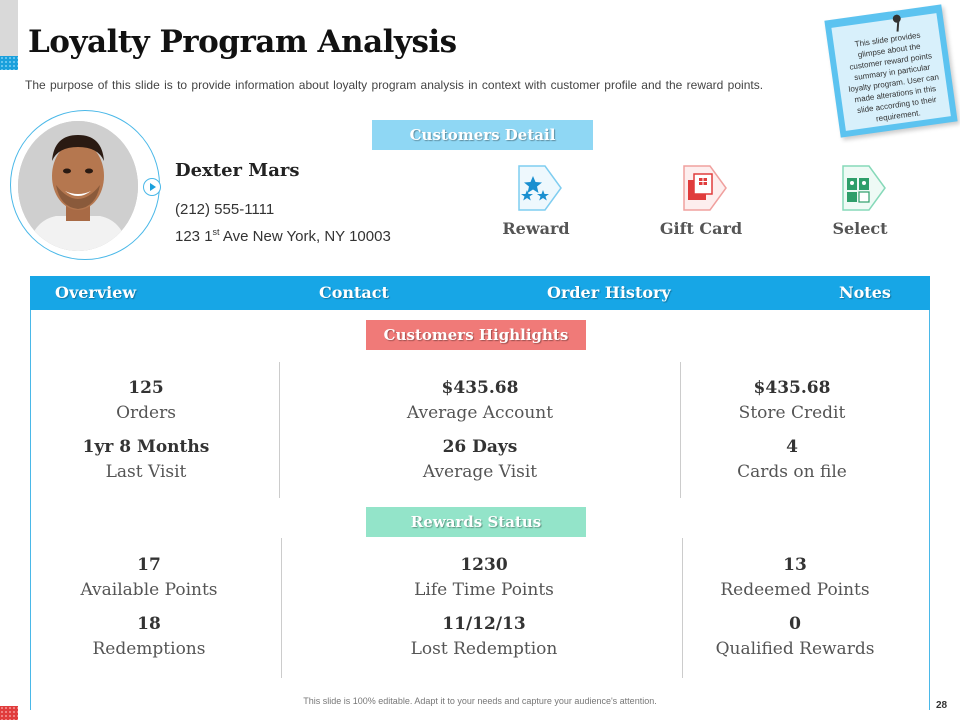 Image resolution: width=960 pixels, height=720 pixels. I want to click on page-number: 28, so click(942, 705).